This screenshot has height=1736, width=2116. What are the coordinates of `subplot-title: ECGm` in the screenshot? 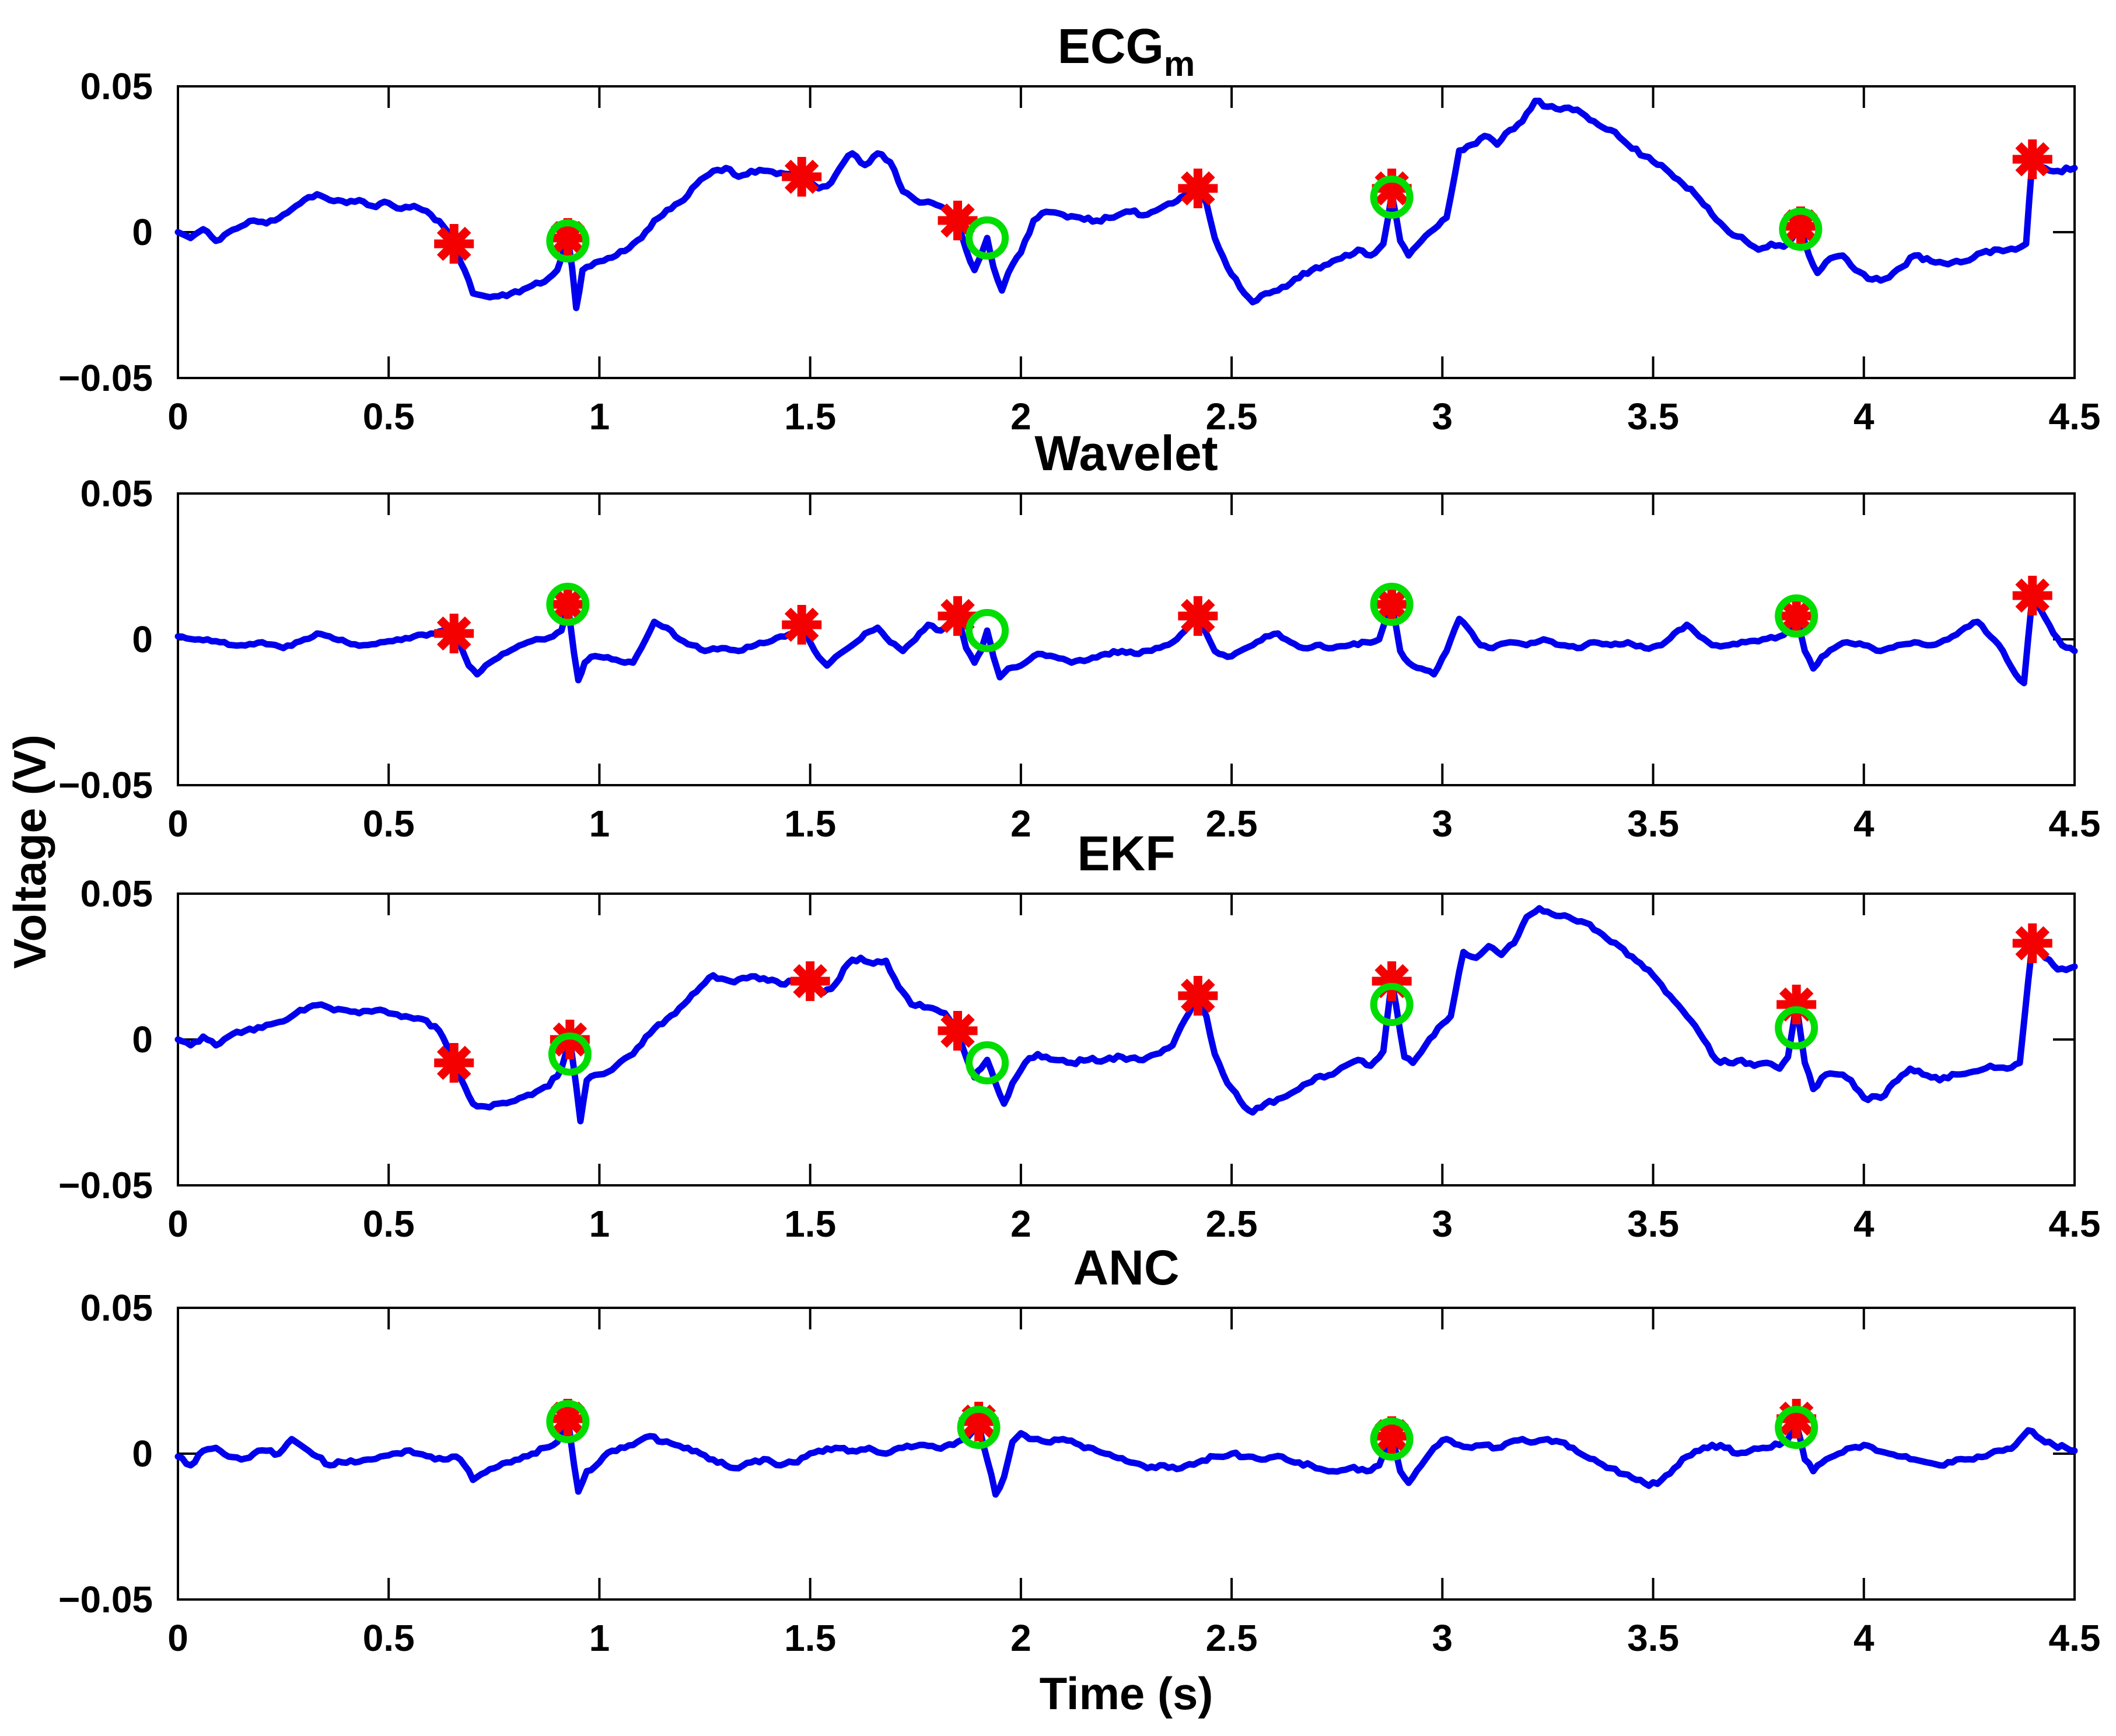 It's located at (1126, 51).